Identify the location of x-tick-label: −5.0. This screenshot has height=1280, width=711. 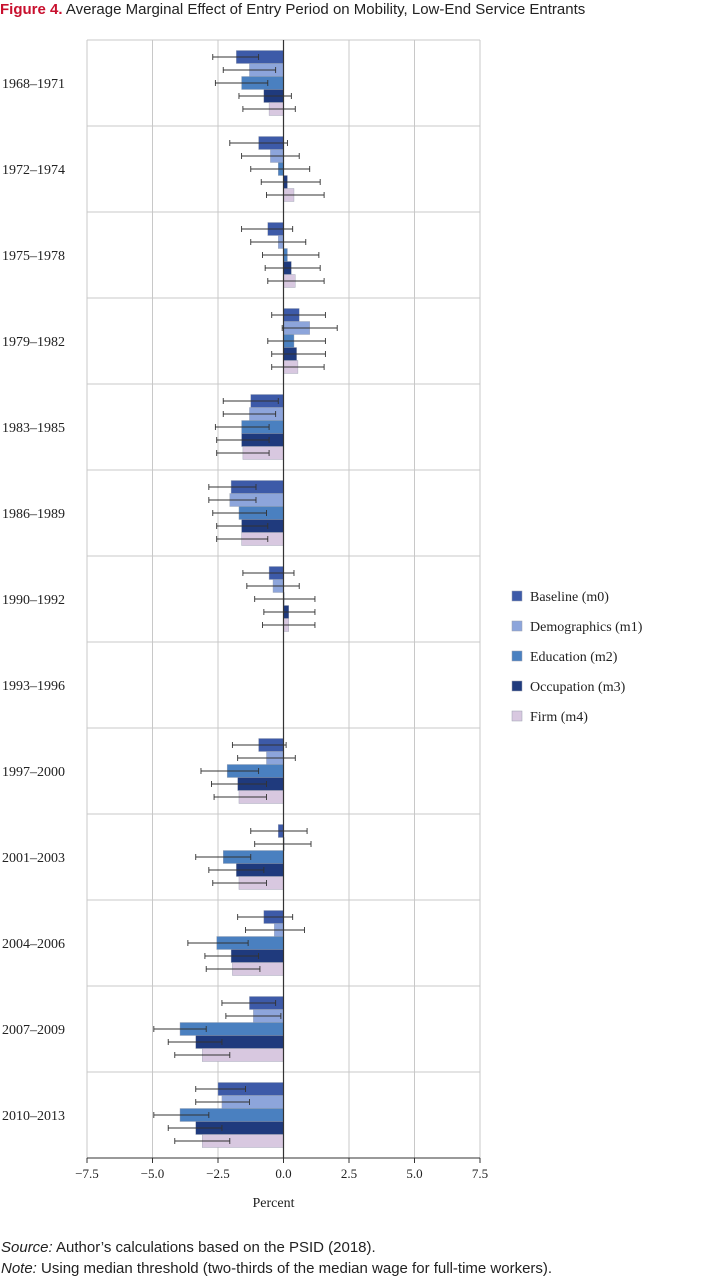
(153, 1173).